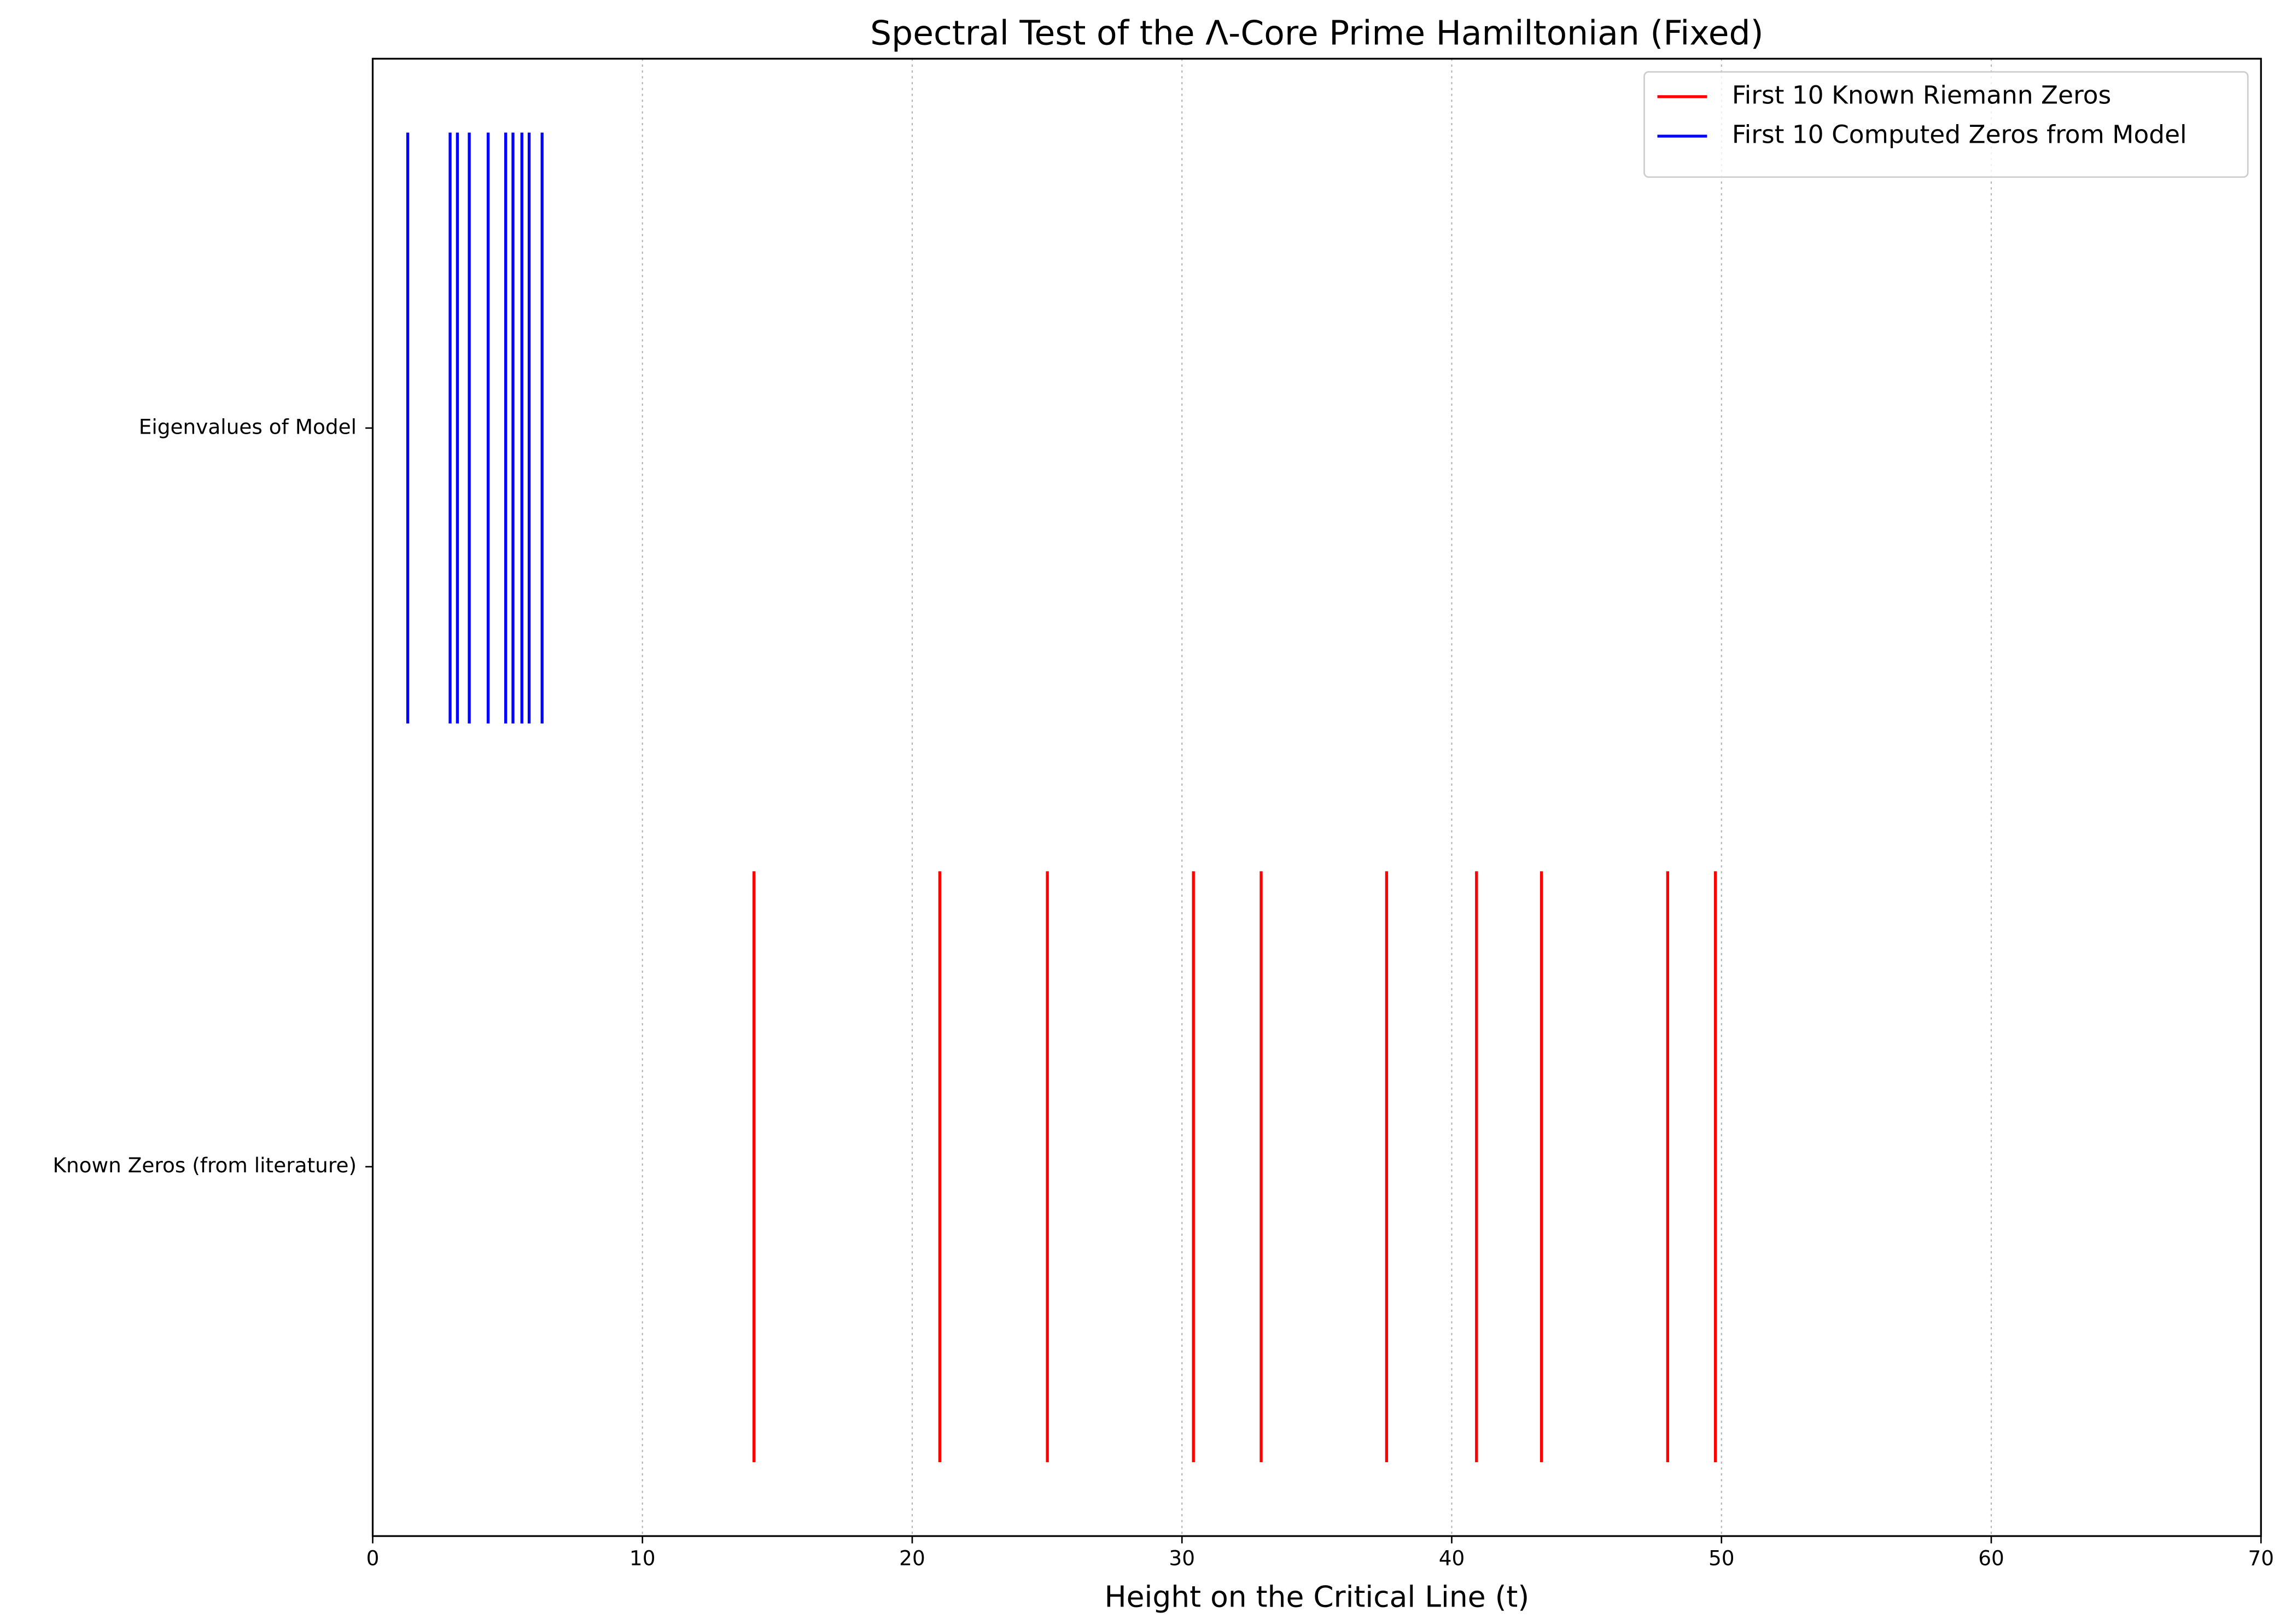  What do you see at coordinates (1452, 1558) in the screenshot?
I see `x-tick-label: 40` at bounding box center [1452, 1558].